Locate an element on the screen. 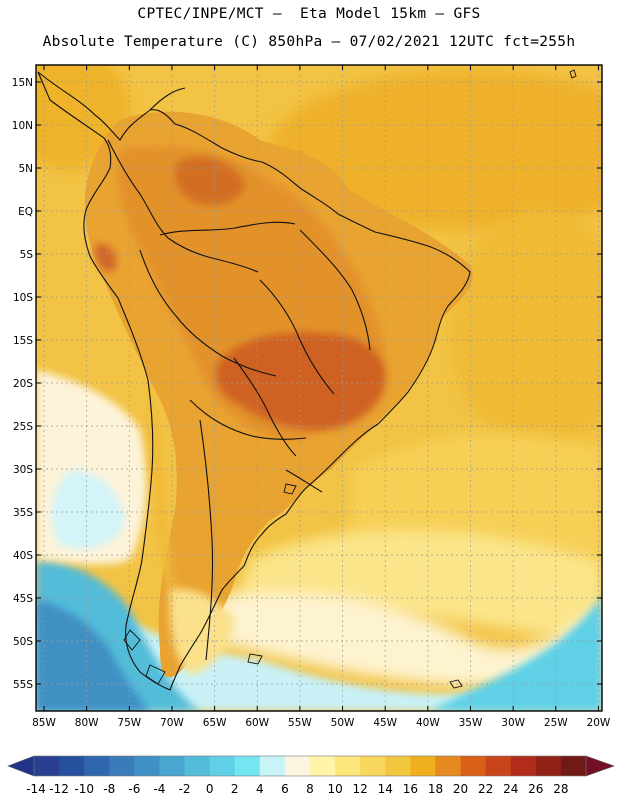  colorbar-label: -12 is located at coordinates (59, 789).